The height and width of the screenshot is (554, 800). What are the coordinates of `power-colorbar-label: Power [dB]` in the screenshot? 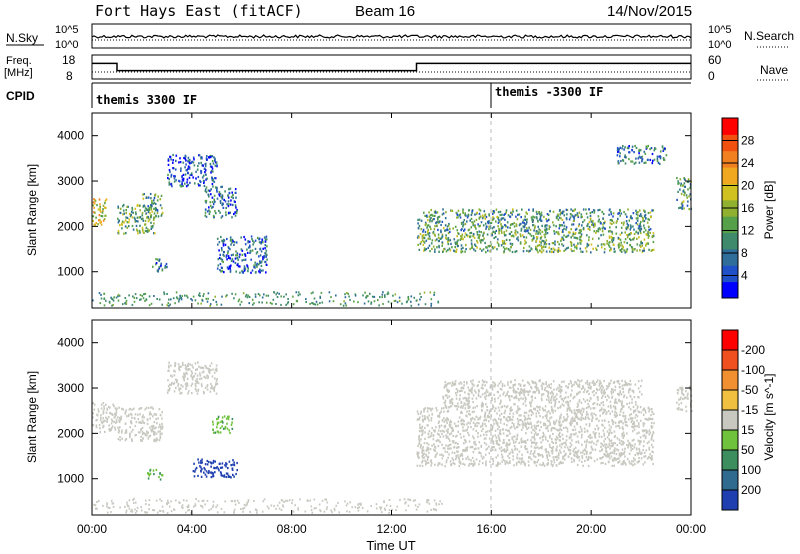 It's located at (769, 210).